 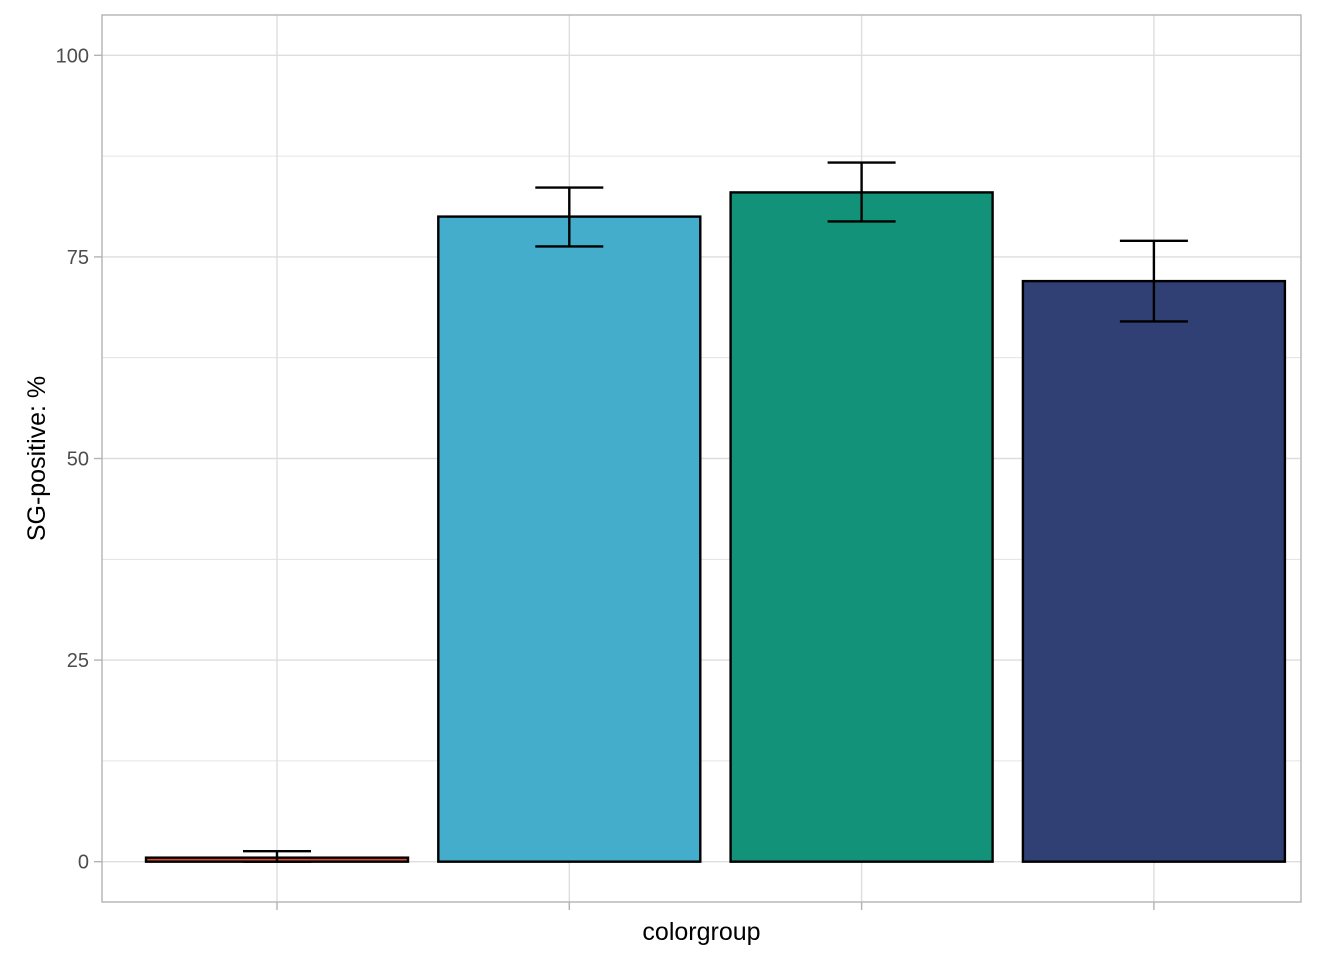 I want to click on x-axis-title: colorgroup, so click(x=701, y=932).